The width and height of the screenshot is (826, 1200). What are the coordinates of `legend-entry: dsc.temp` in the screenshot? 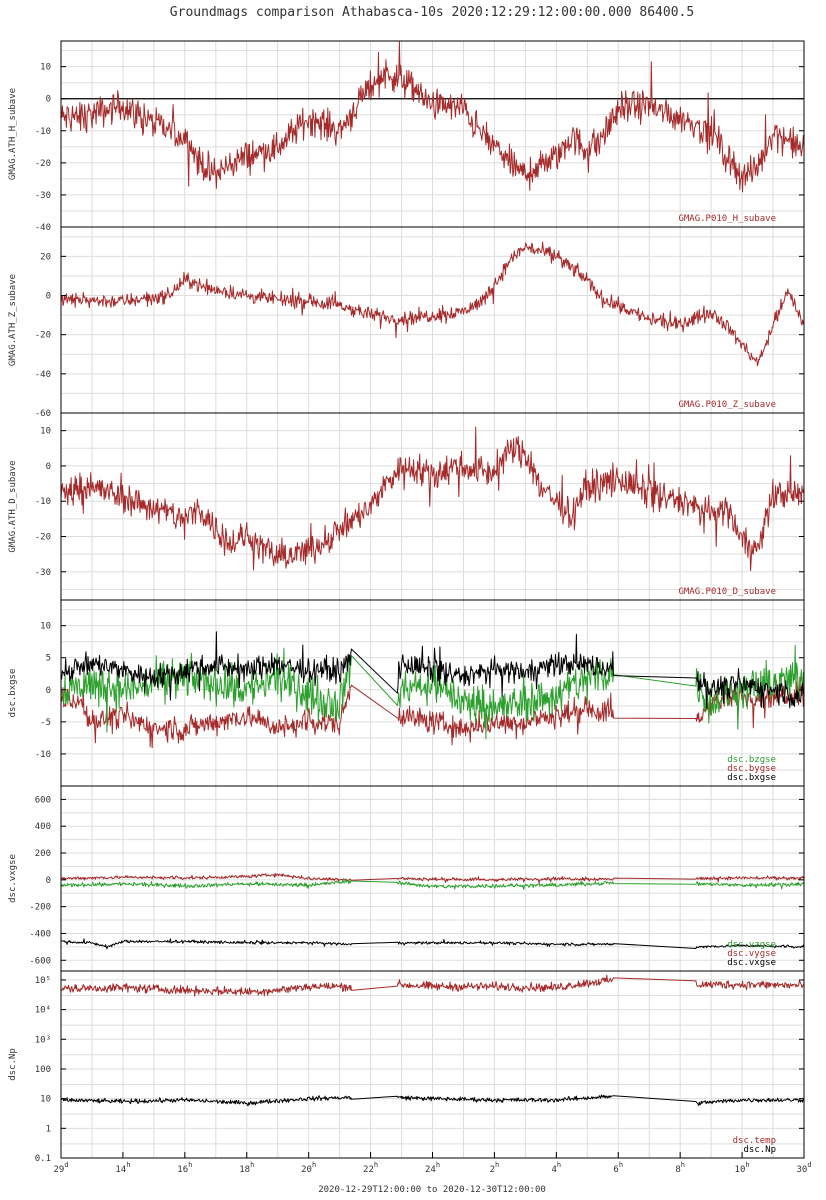 It's located at (754, 1141).